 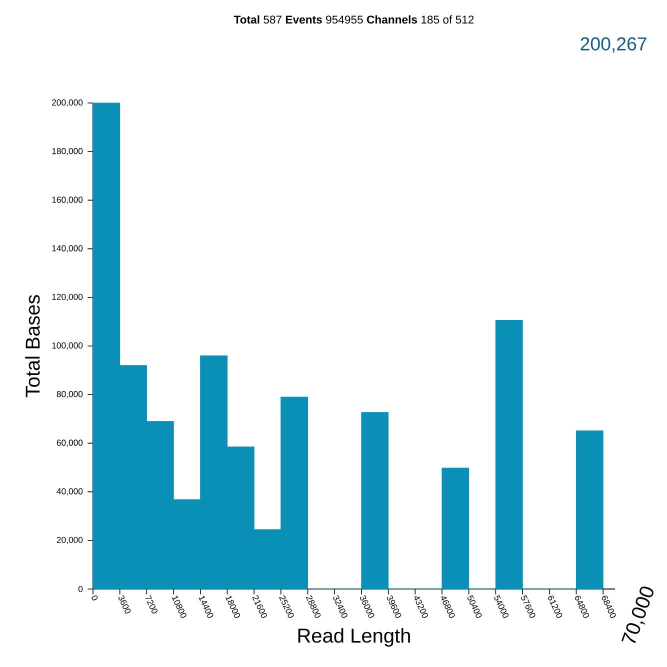 I want to click on y-tick-label: 120,000, so click(x=67, y=297).